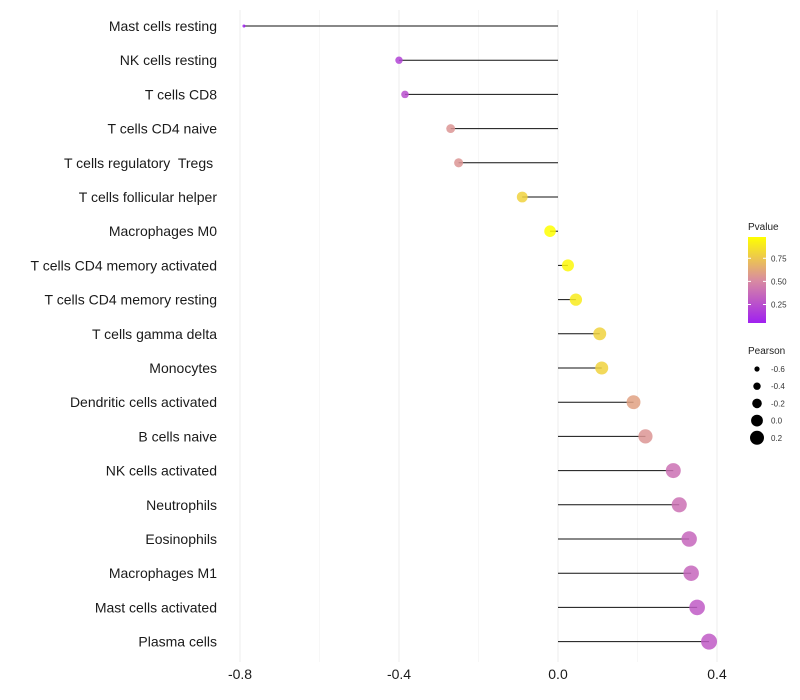 This screenshot has height=700, width=800. Describe the element at coordinates (154, 334) in the screenshot. I see `y-axis-label: T cells gamma delta` at that location.